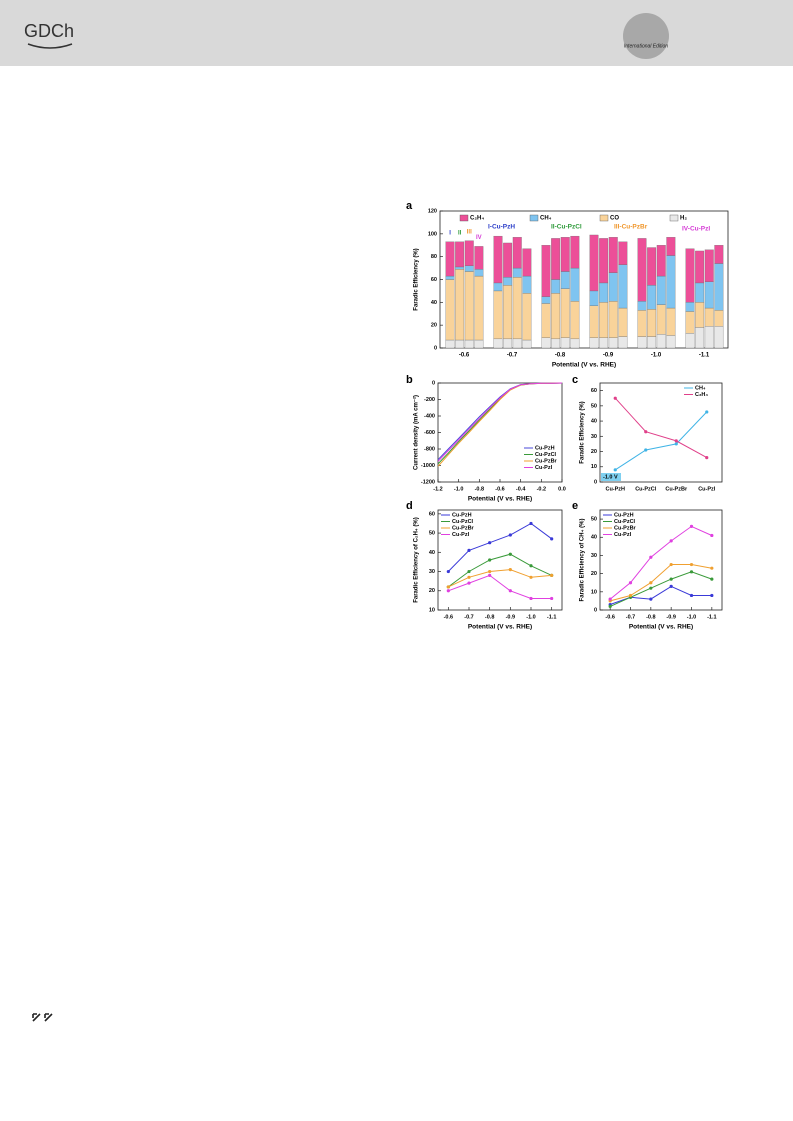 The width and height of the screenshot is (793, 1121). What do you see at coordinates (429, 433) in the screenshot?
I see `y-tick-label: -600` at bounding box center [429, 433].